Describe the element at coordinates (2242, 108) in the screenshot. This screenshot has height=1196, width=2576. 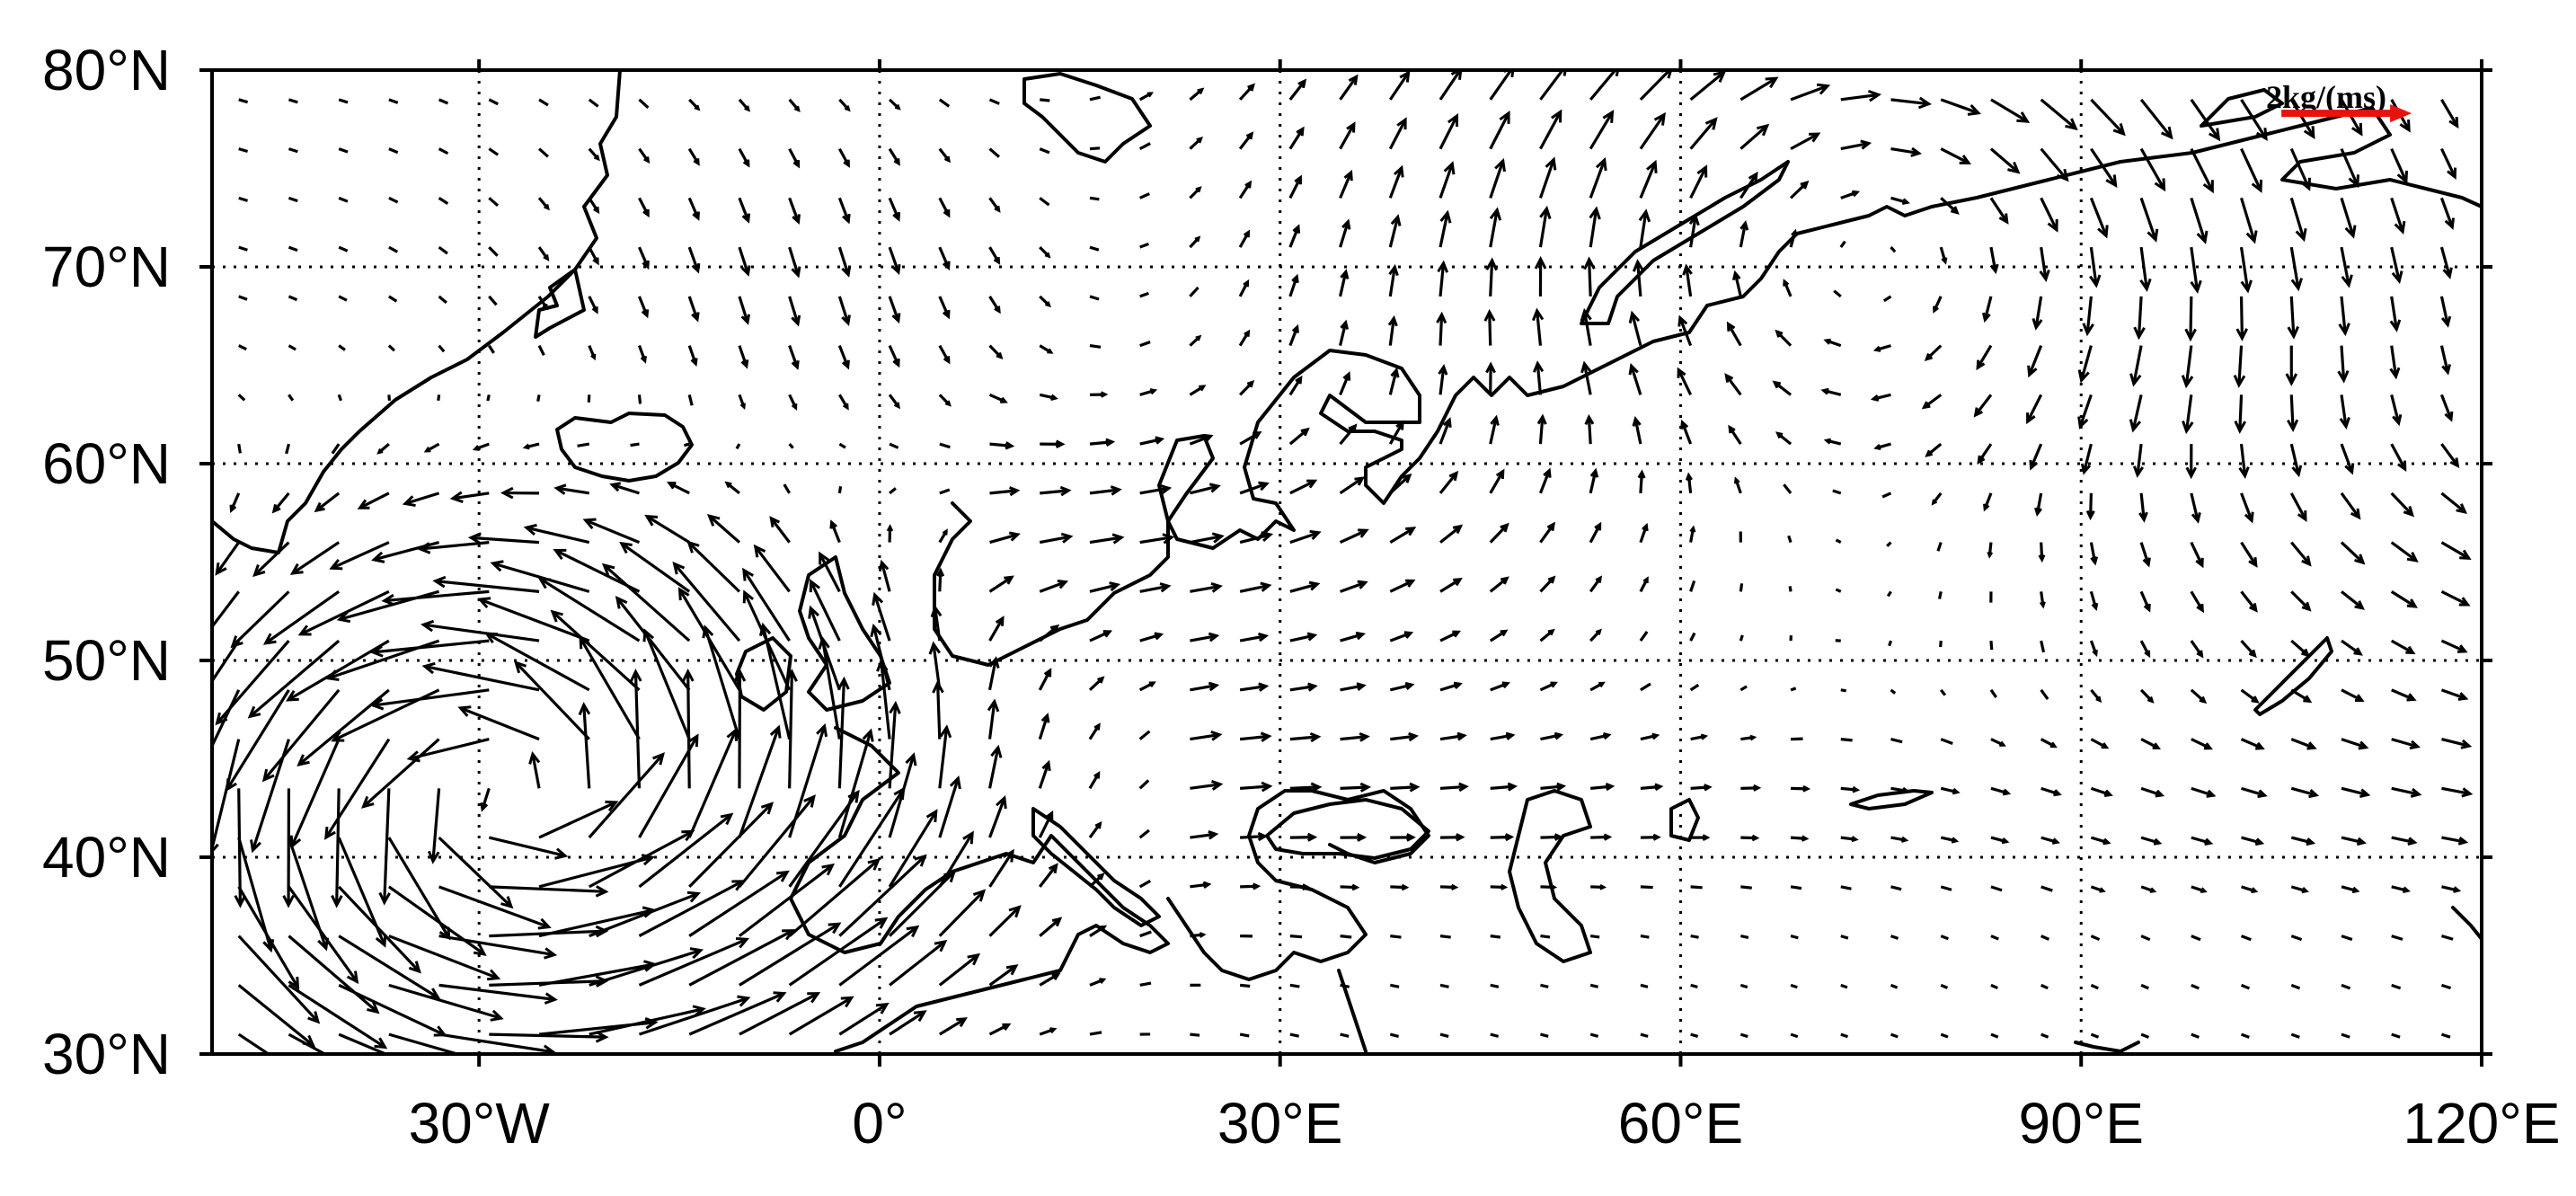
I see `coastline-taymyr` at that location.